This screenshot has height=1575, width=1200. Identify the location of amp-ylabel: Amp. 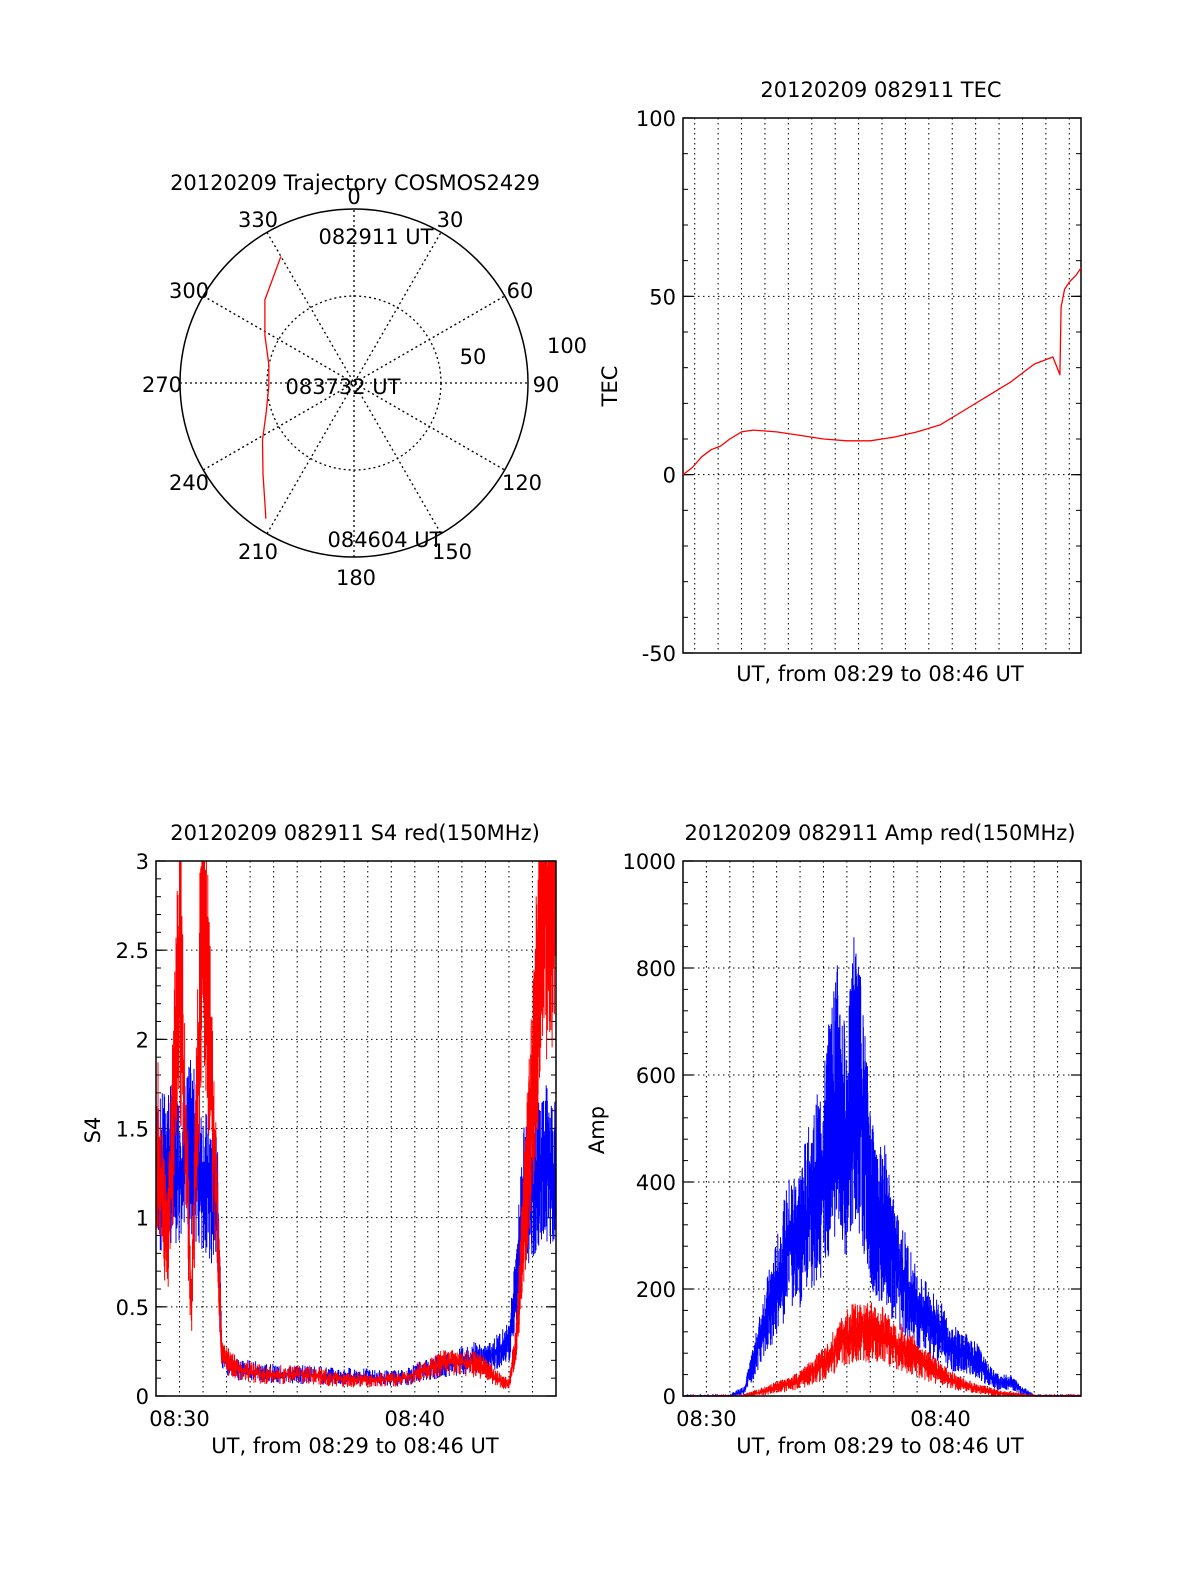
(597, 1130).